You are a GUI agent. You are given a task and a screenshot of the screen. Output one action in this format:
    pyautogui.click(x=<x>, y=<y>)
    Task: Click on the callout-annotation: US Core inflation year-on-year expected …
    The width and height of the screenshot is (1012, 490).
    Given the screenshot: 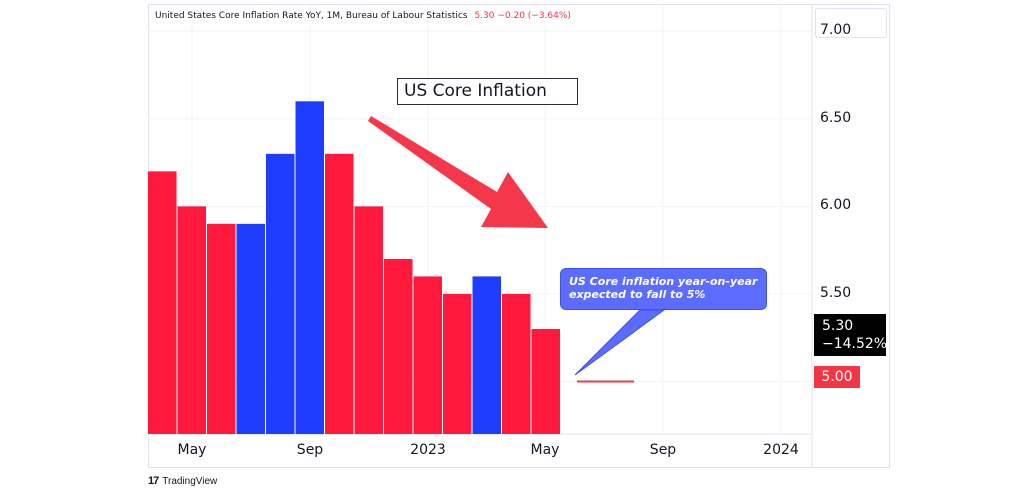 What is the action you would take?
    pyautogui.click(x=663, y=289)
    